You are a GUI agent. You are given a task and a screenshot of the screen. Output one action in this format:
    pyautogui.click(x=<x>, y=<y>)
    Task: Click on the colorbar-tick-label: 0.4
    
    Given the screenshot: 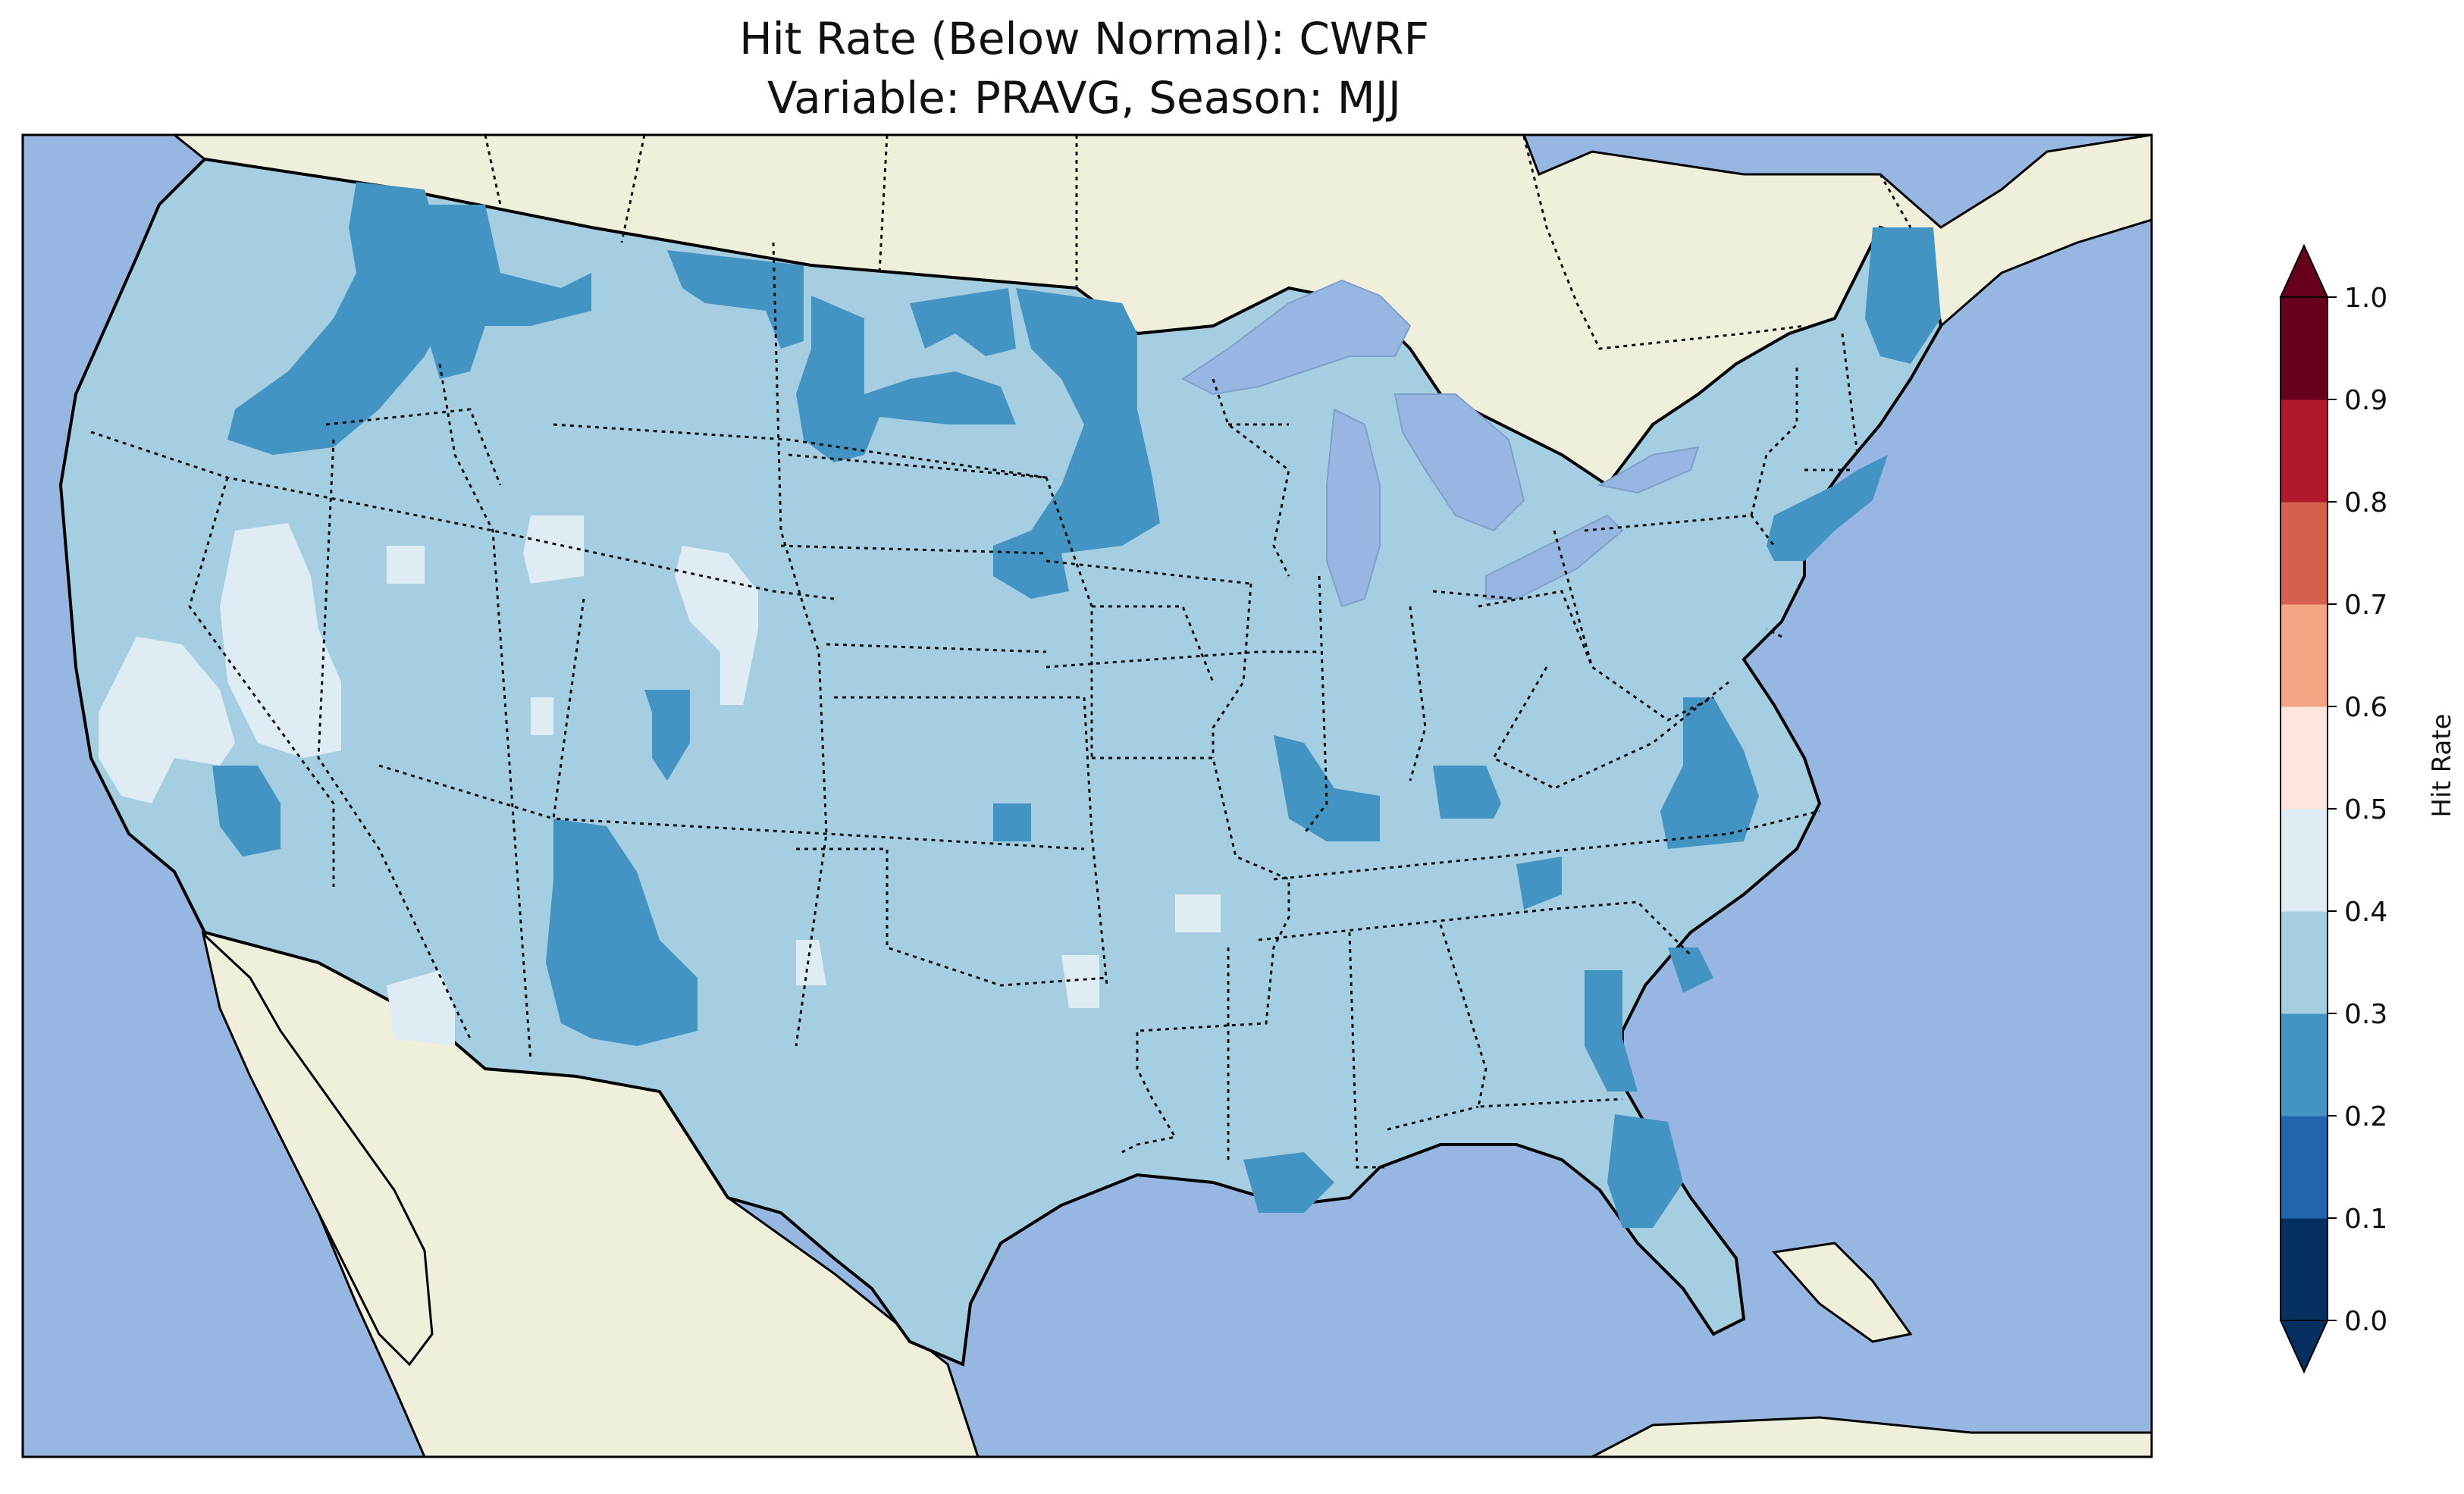 What is the action you would take?
    pyautogui.click(x=2365, y=912)
    